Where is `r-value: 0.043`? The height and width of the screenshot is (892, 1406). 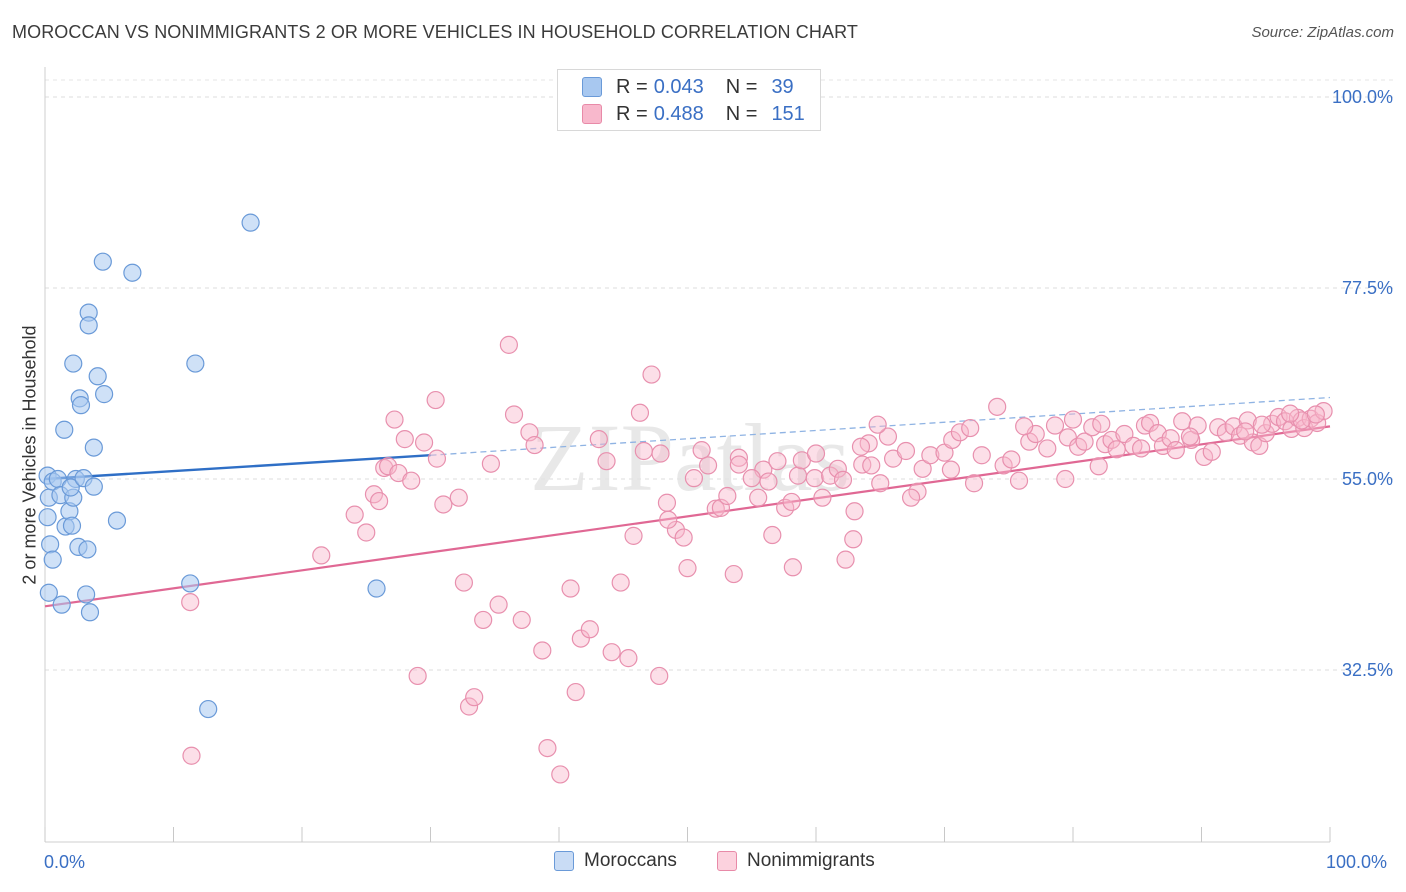 r-value: 0.043 is located at coordinates (678, 86).